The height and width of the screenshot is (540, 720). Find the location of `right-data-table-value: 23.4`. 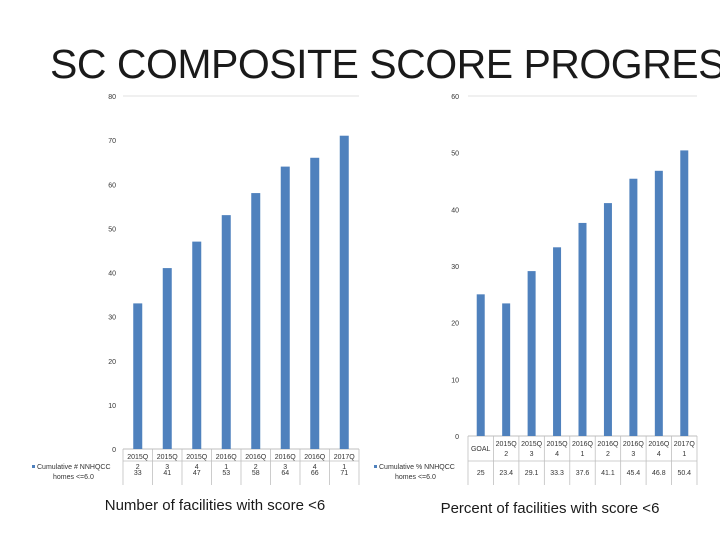

right-data-table-value: 23.4 is located at coordinates (506, 473).